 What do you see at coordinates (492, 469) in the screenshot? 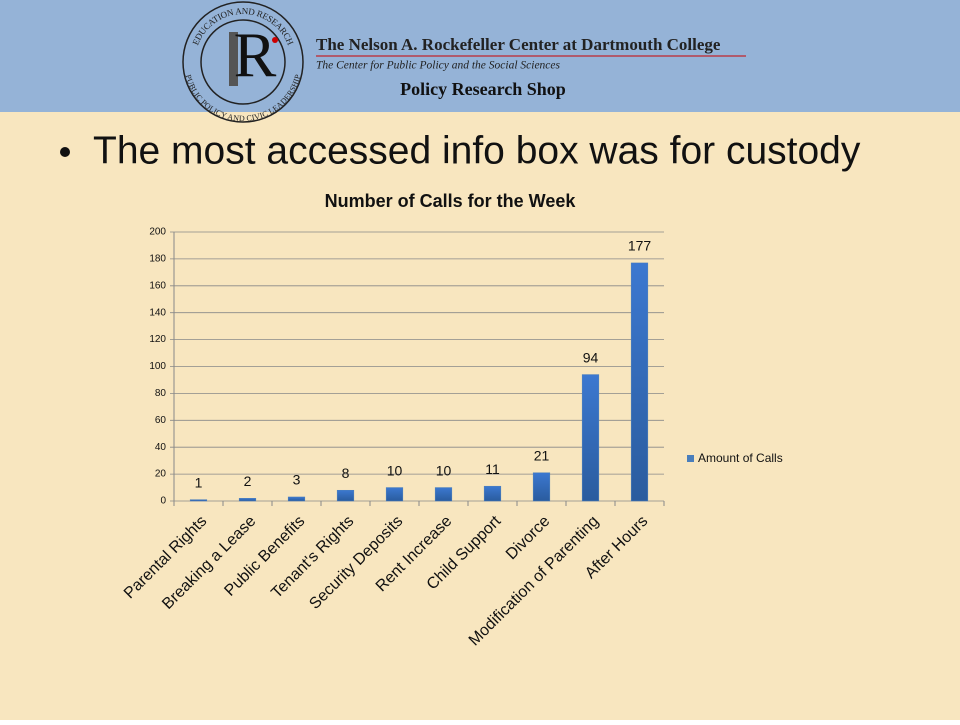
I see `data-label: 11` at bounding box center [492, 469].